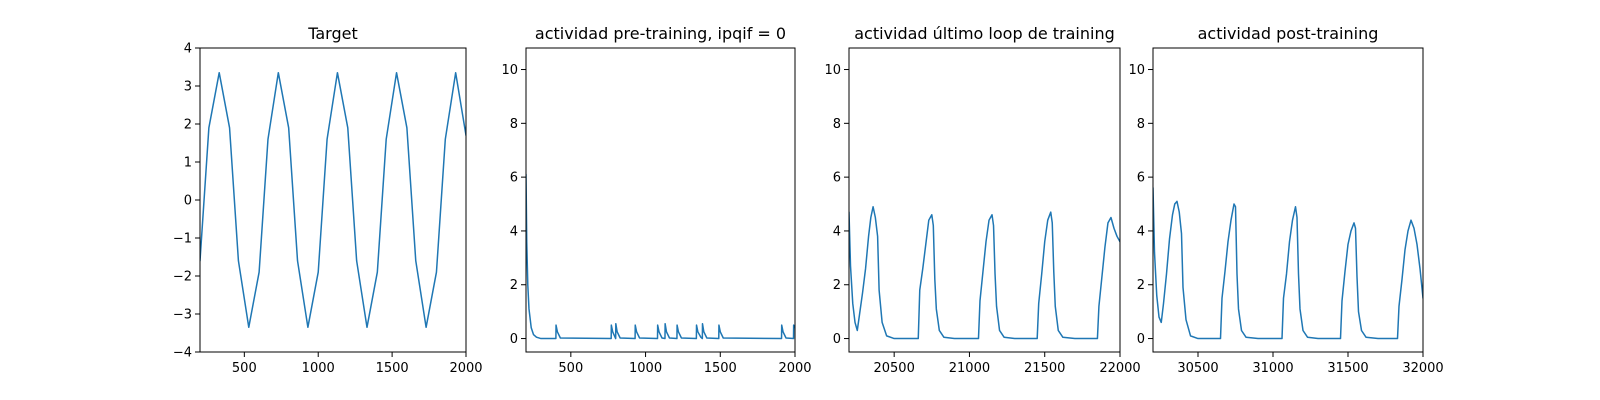 The height and width of the screenshot is (400, 1600). Describe the element at coordinates (188, 163) in the screenshot. I see `y-tick-label: 1` at that location.